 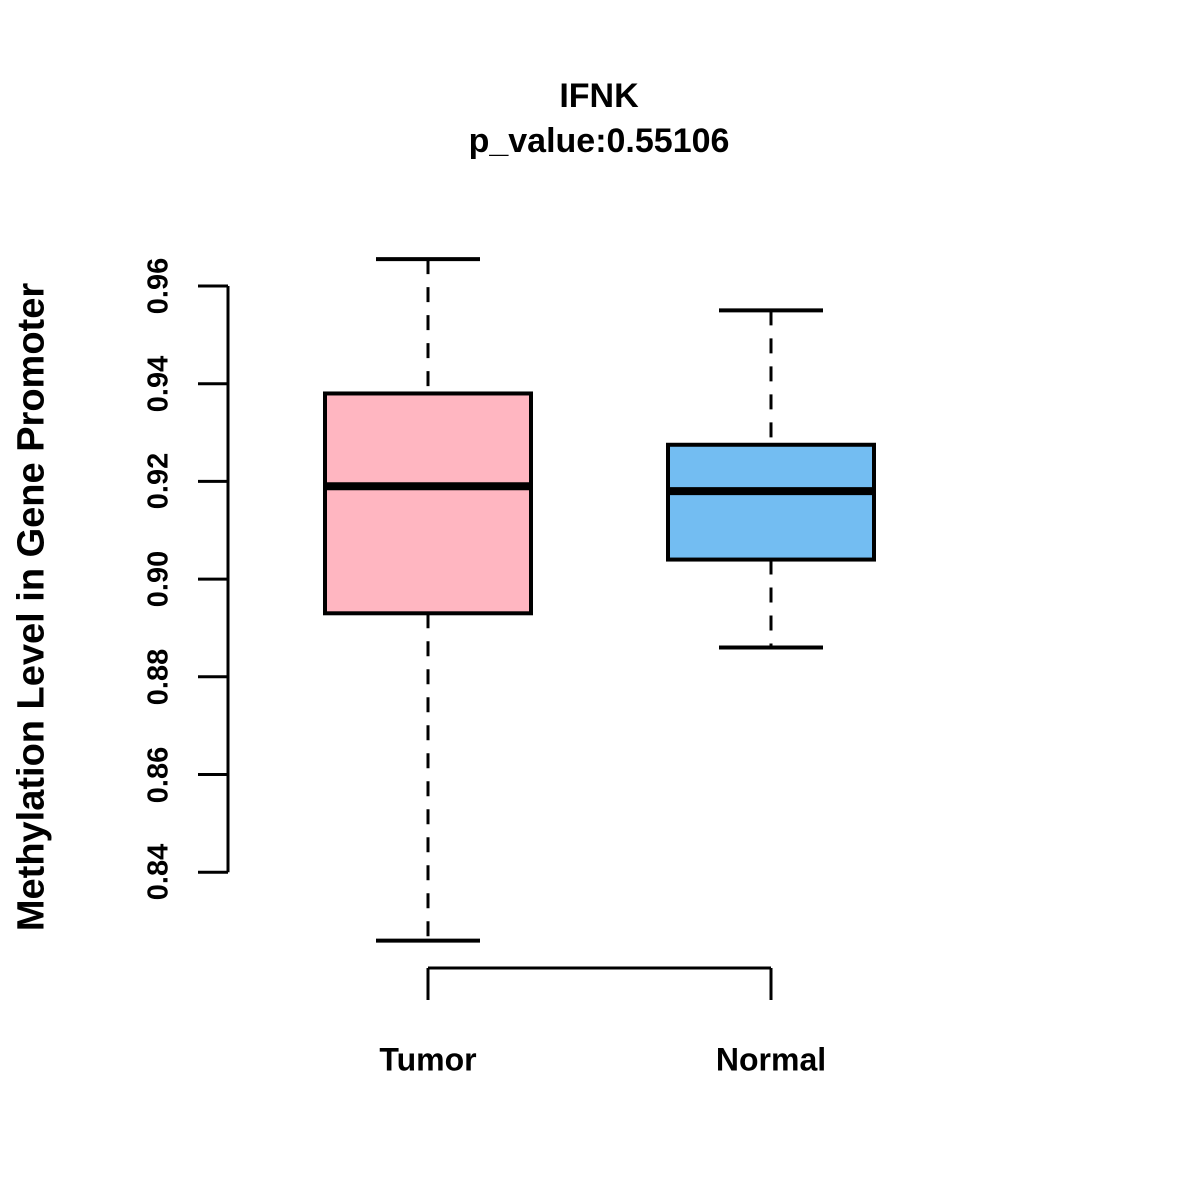 What do you see at coordinates (158, 286) in the screenshot?
I see `y-tick-label: 0.96` at bounding box center [158, 286].